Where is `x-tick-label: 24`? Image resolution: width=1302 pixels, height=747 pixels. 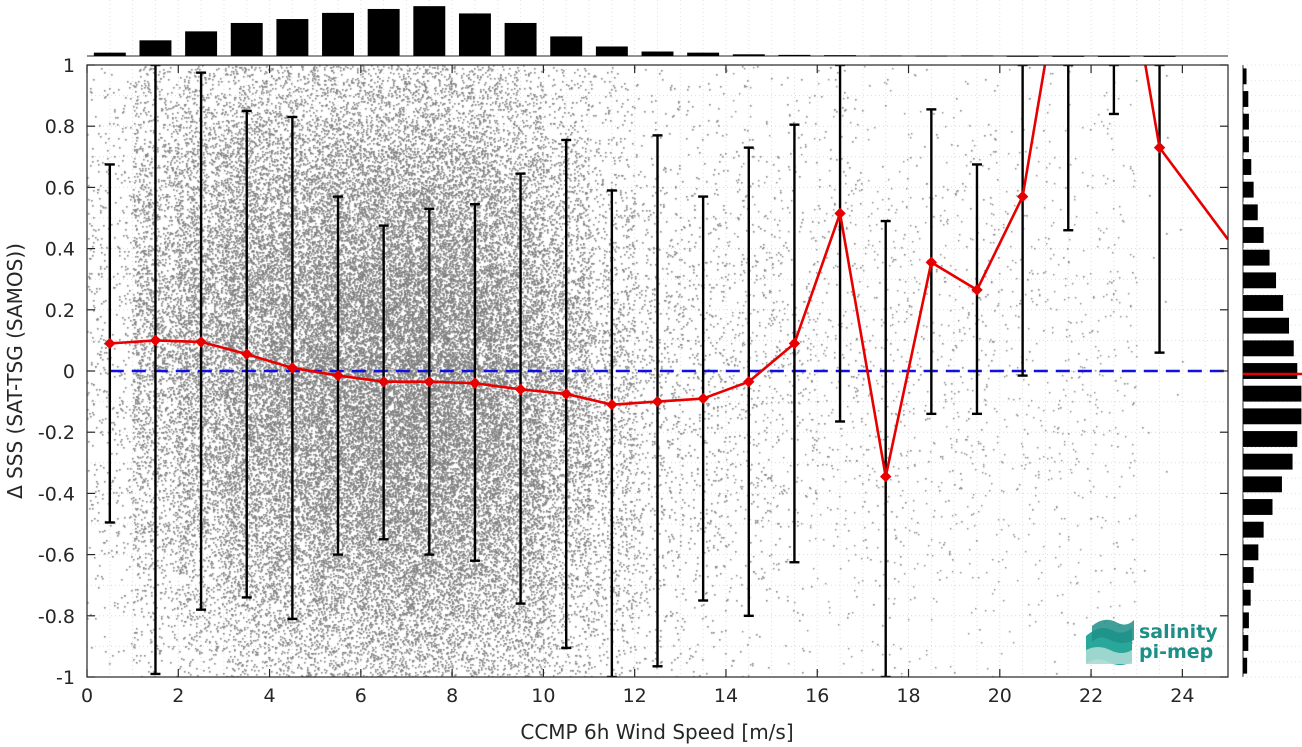 x-tick-label: 24 is located at coordinates (1182, 696).